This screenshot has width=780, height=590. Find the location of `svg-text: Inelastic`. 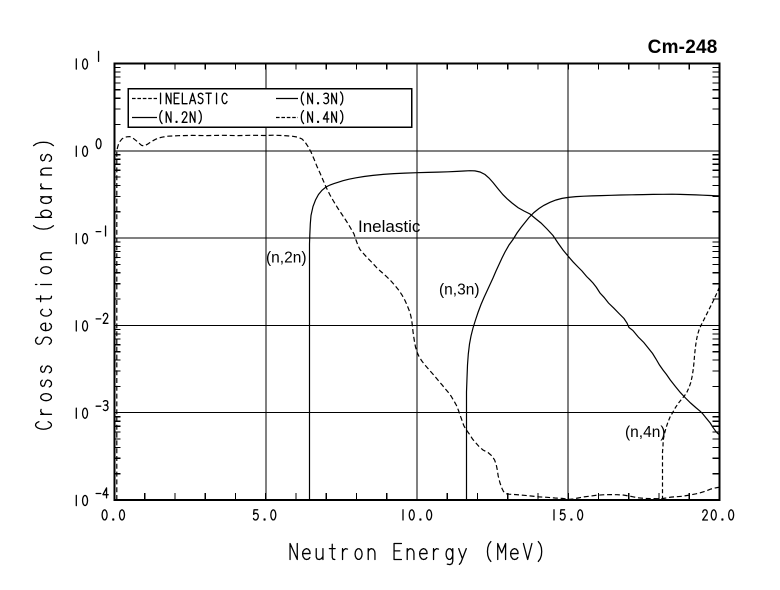

svg-text: Inelastic is located at coordinates (389, 226).